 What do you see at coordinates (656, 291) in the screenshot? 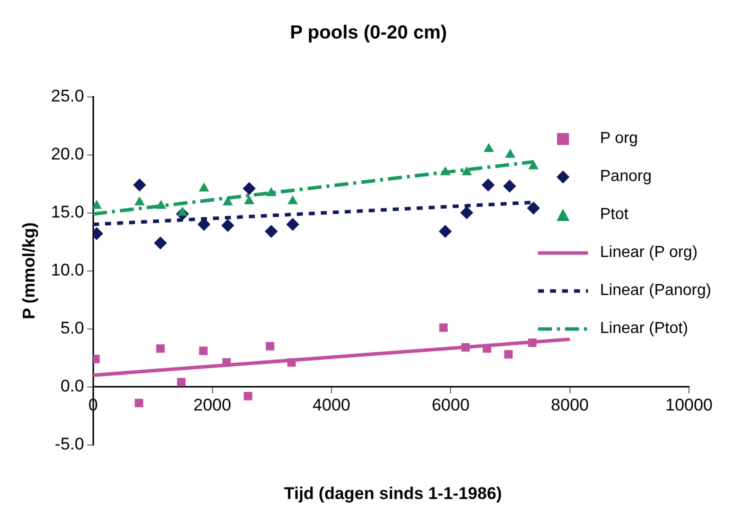
I see `legend-label: Linear (Panorg)` at bounding box center [656, 291].